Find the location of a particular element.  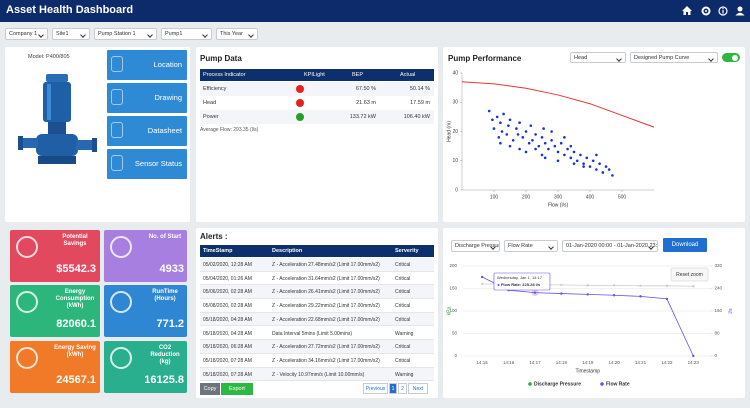

alert-cell: Z - Velocity 10.97mm/s (Limit 10.00mm/s) is located at coordinates (318, 374).